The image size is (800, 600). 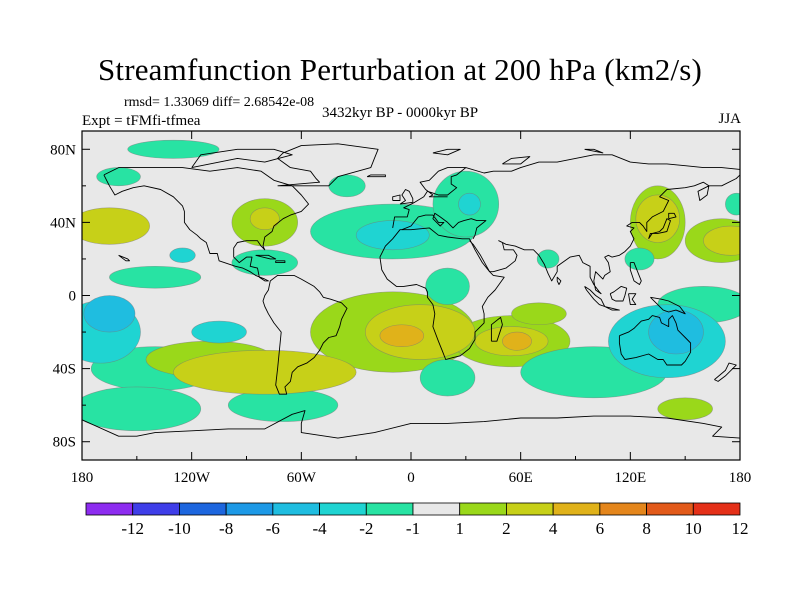 I want to click on colorbar-label: 4, so click(x=553, y=528).